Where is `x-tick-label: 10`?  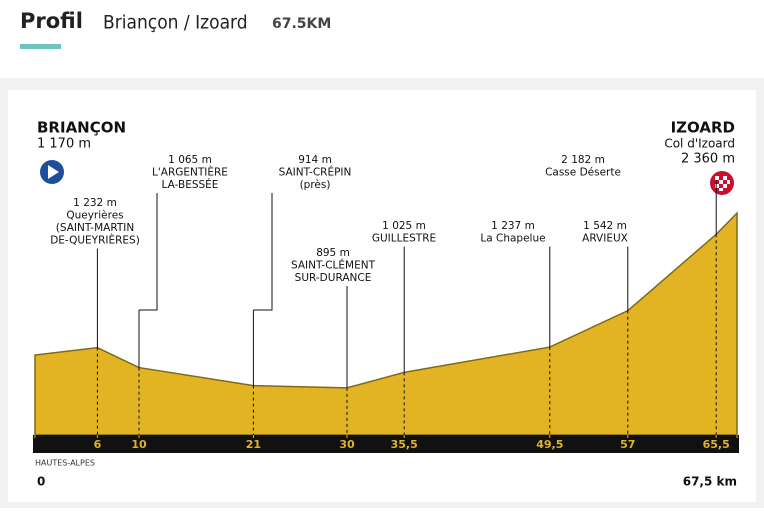
x-tick-label: 10 is located at coordinates (139, 444).